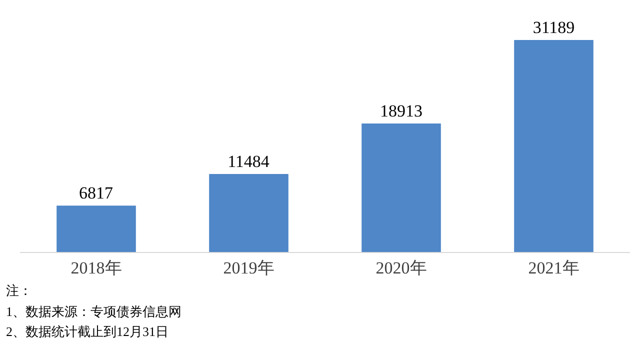  Describe the element at coordinates (94, 311) in the screenshot. I see `text: 1、数据来源：专项债券信息网` at that location.